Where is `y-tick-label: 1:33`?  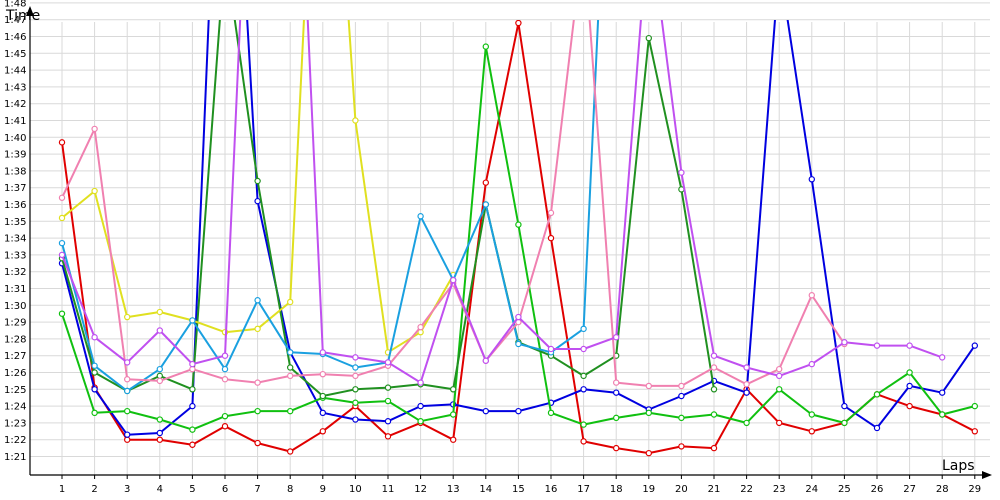 y-tick-label: 1:33 is located at coordinates (15, 255).